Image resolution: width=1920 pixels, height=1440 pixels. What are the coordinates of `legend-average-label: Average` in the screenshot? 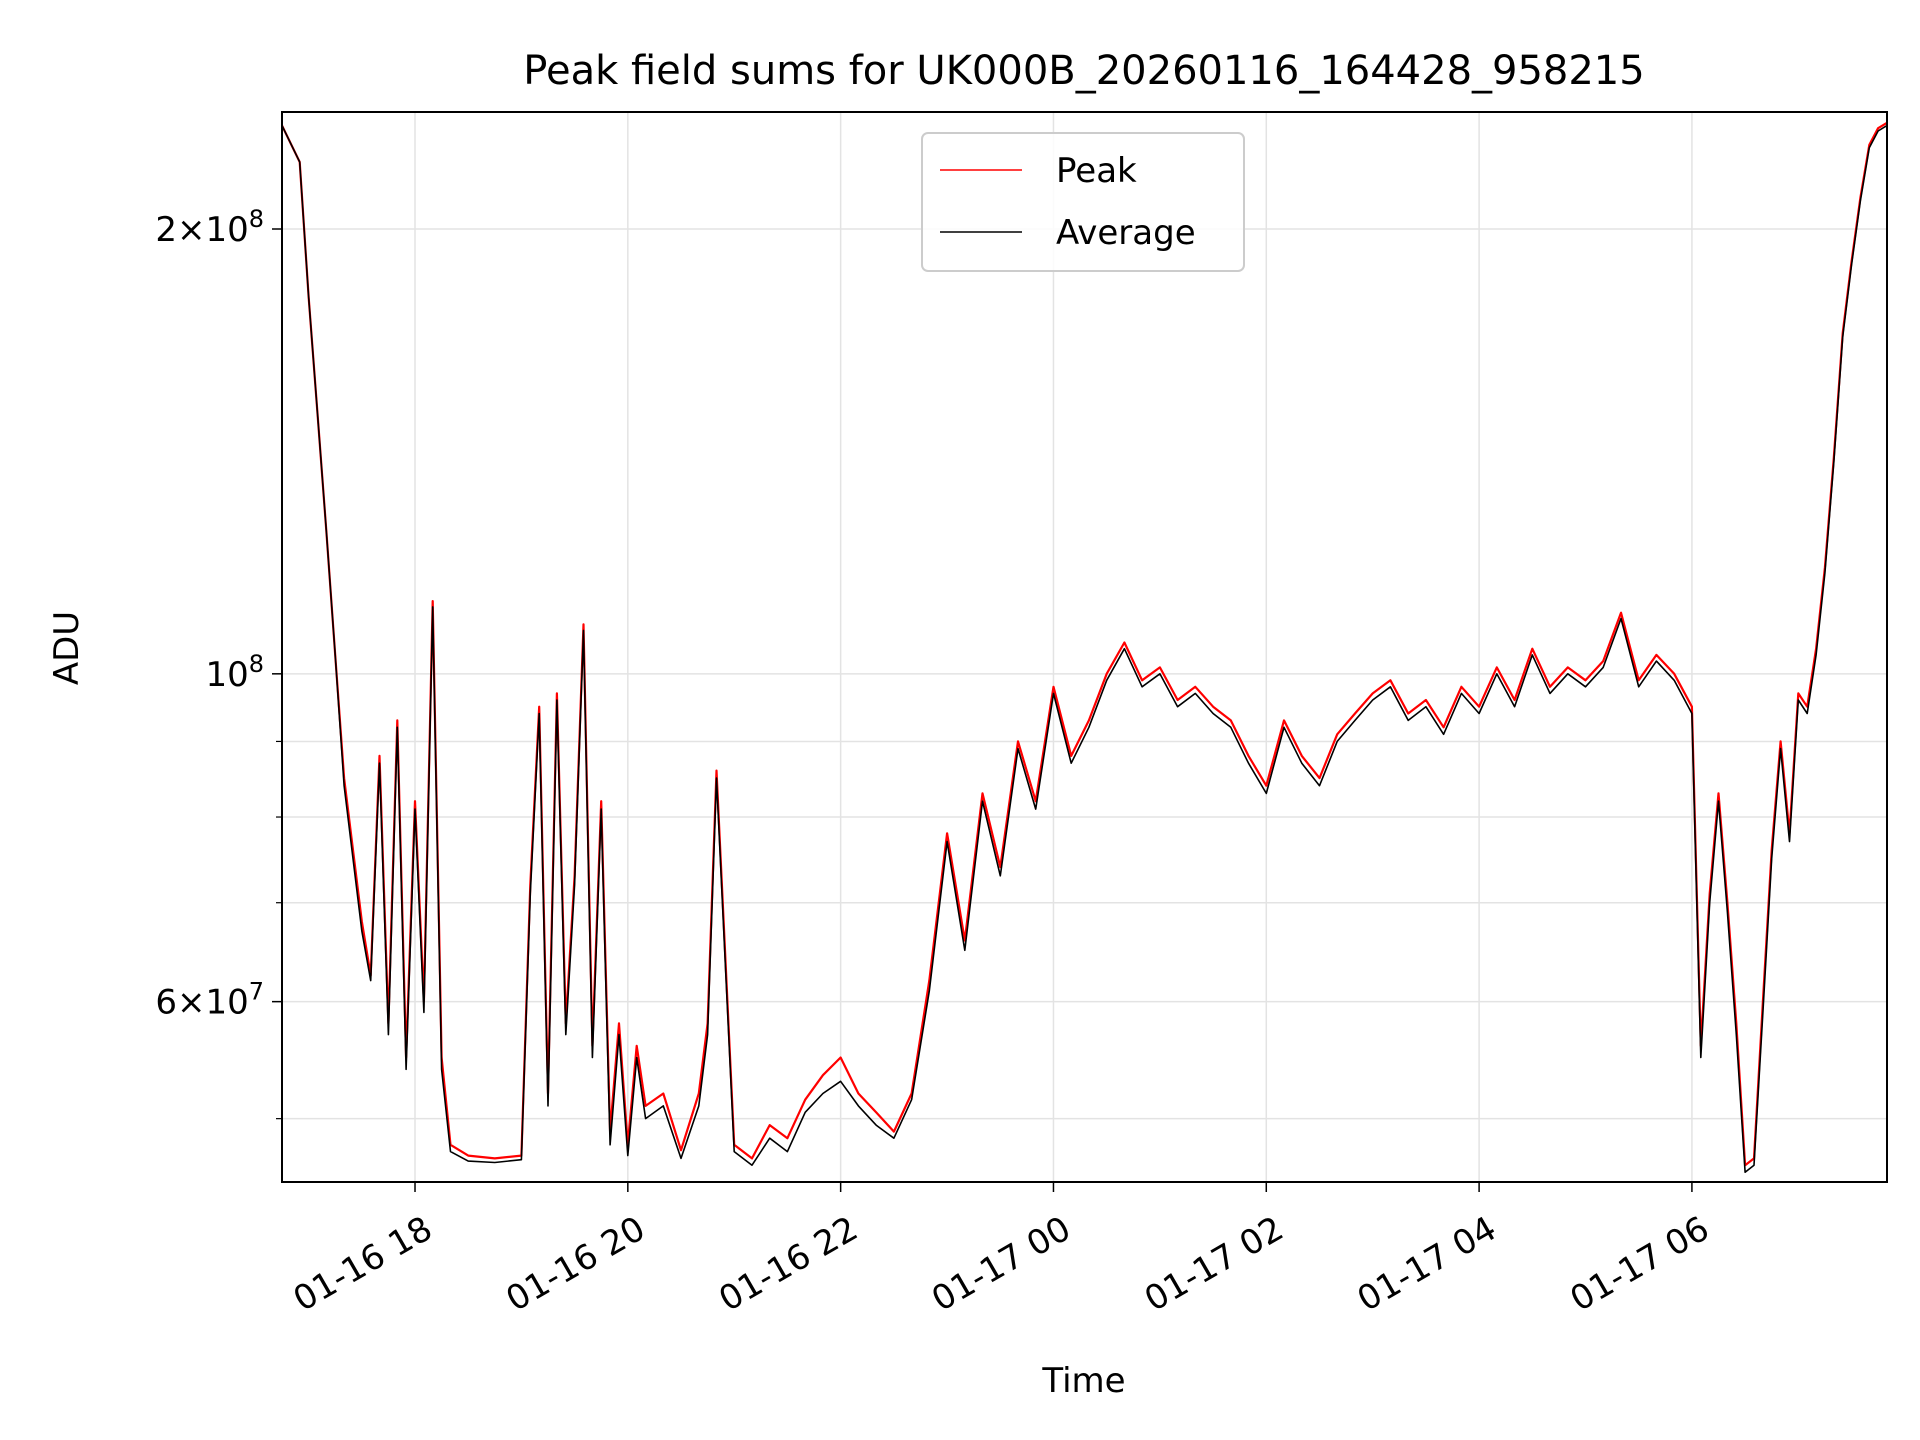 It's located at (1126, 233).